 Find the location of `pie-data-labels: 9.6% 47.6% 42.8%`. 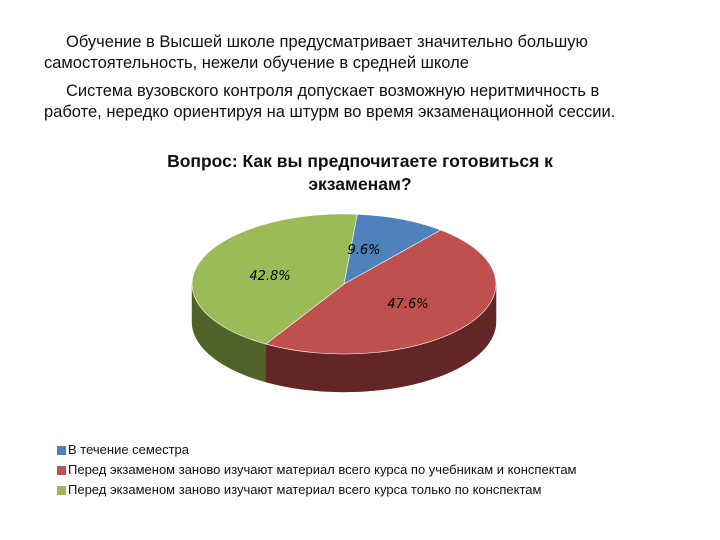

pie-data-labels: 9.6% 47.6% 42.8% is located at coordinates (338, 277).